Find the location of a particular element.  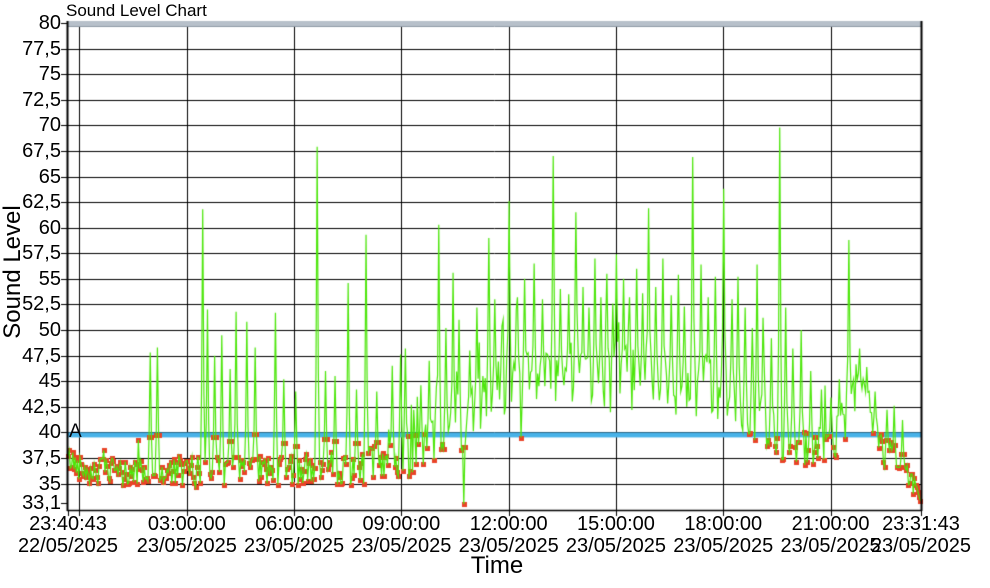

y-tick-label: 45 is located at coordinates (49, 381).